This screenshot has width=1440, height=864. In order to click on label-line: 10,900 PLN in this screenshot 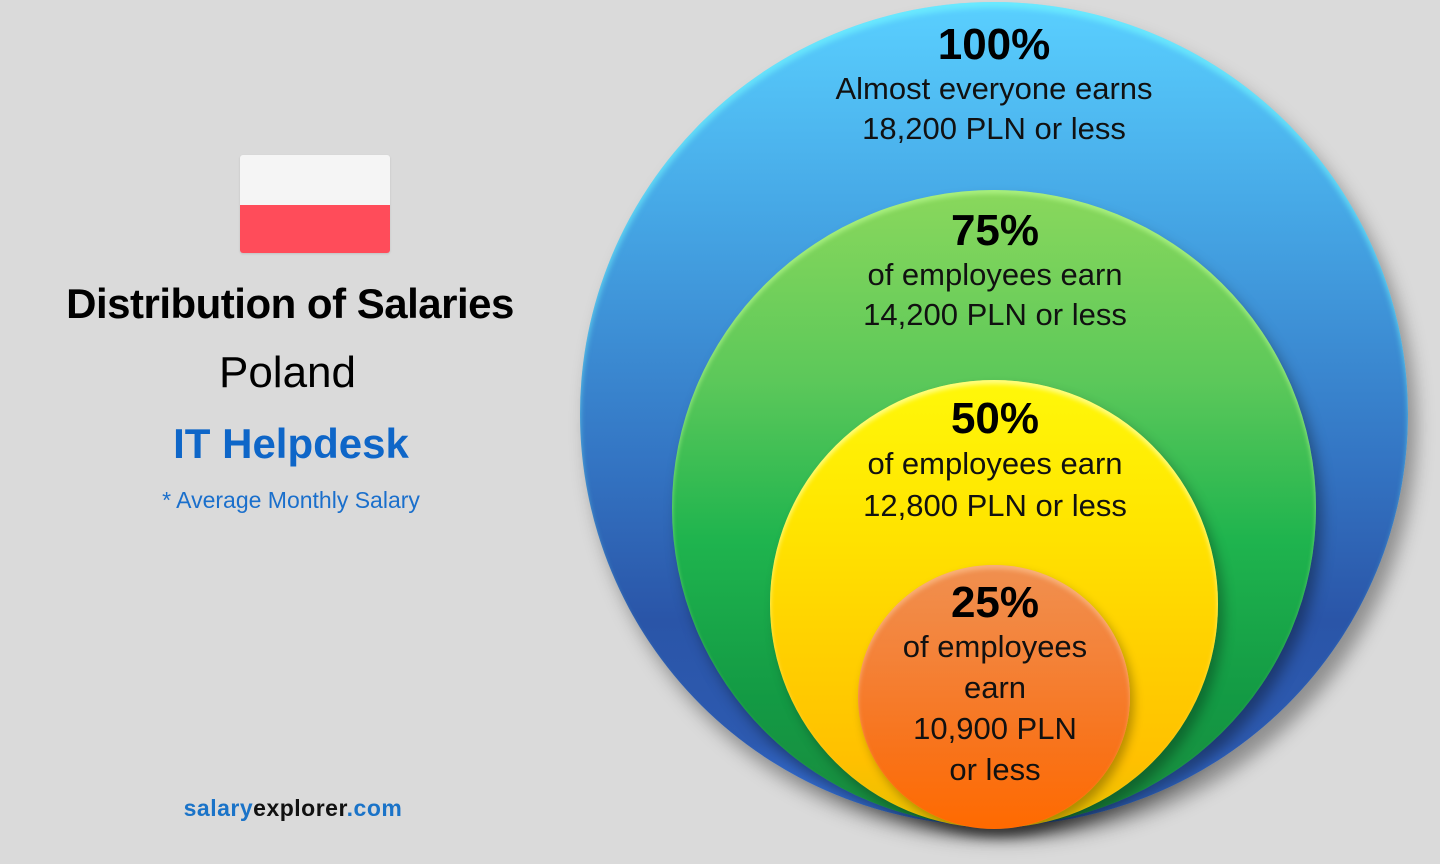, I will do `click(995, 728)`.